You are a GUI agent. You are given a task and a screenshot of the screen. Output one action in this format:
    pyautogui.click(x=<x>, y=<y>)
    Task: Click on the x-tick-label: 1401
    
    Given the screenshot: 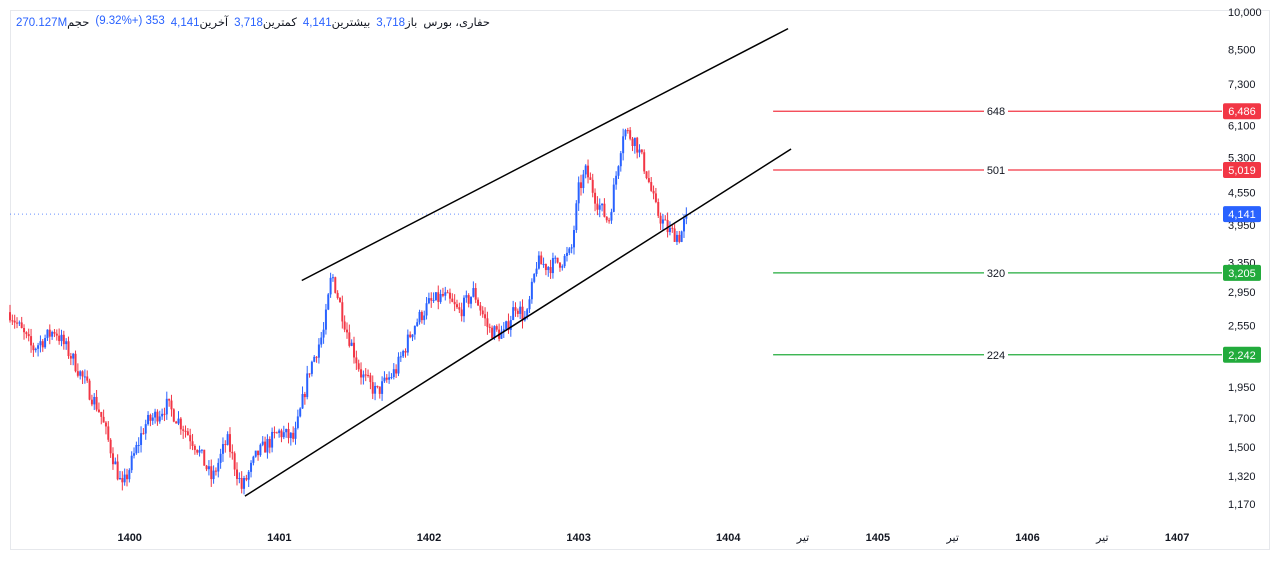 What is the action you would take?
    pyautogui.click(x=279, y=538)
    